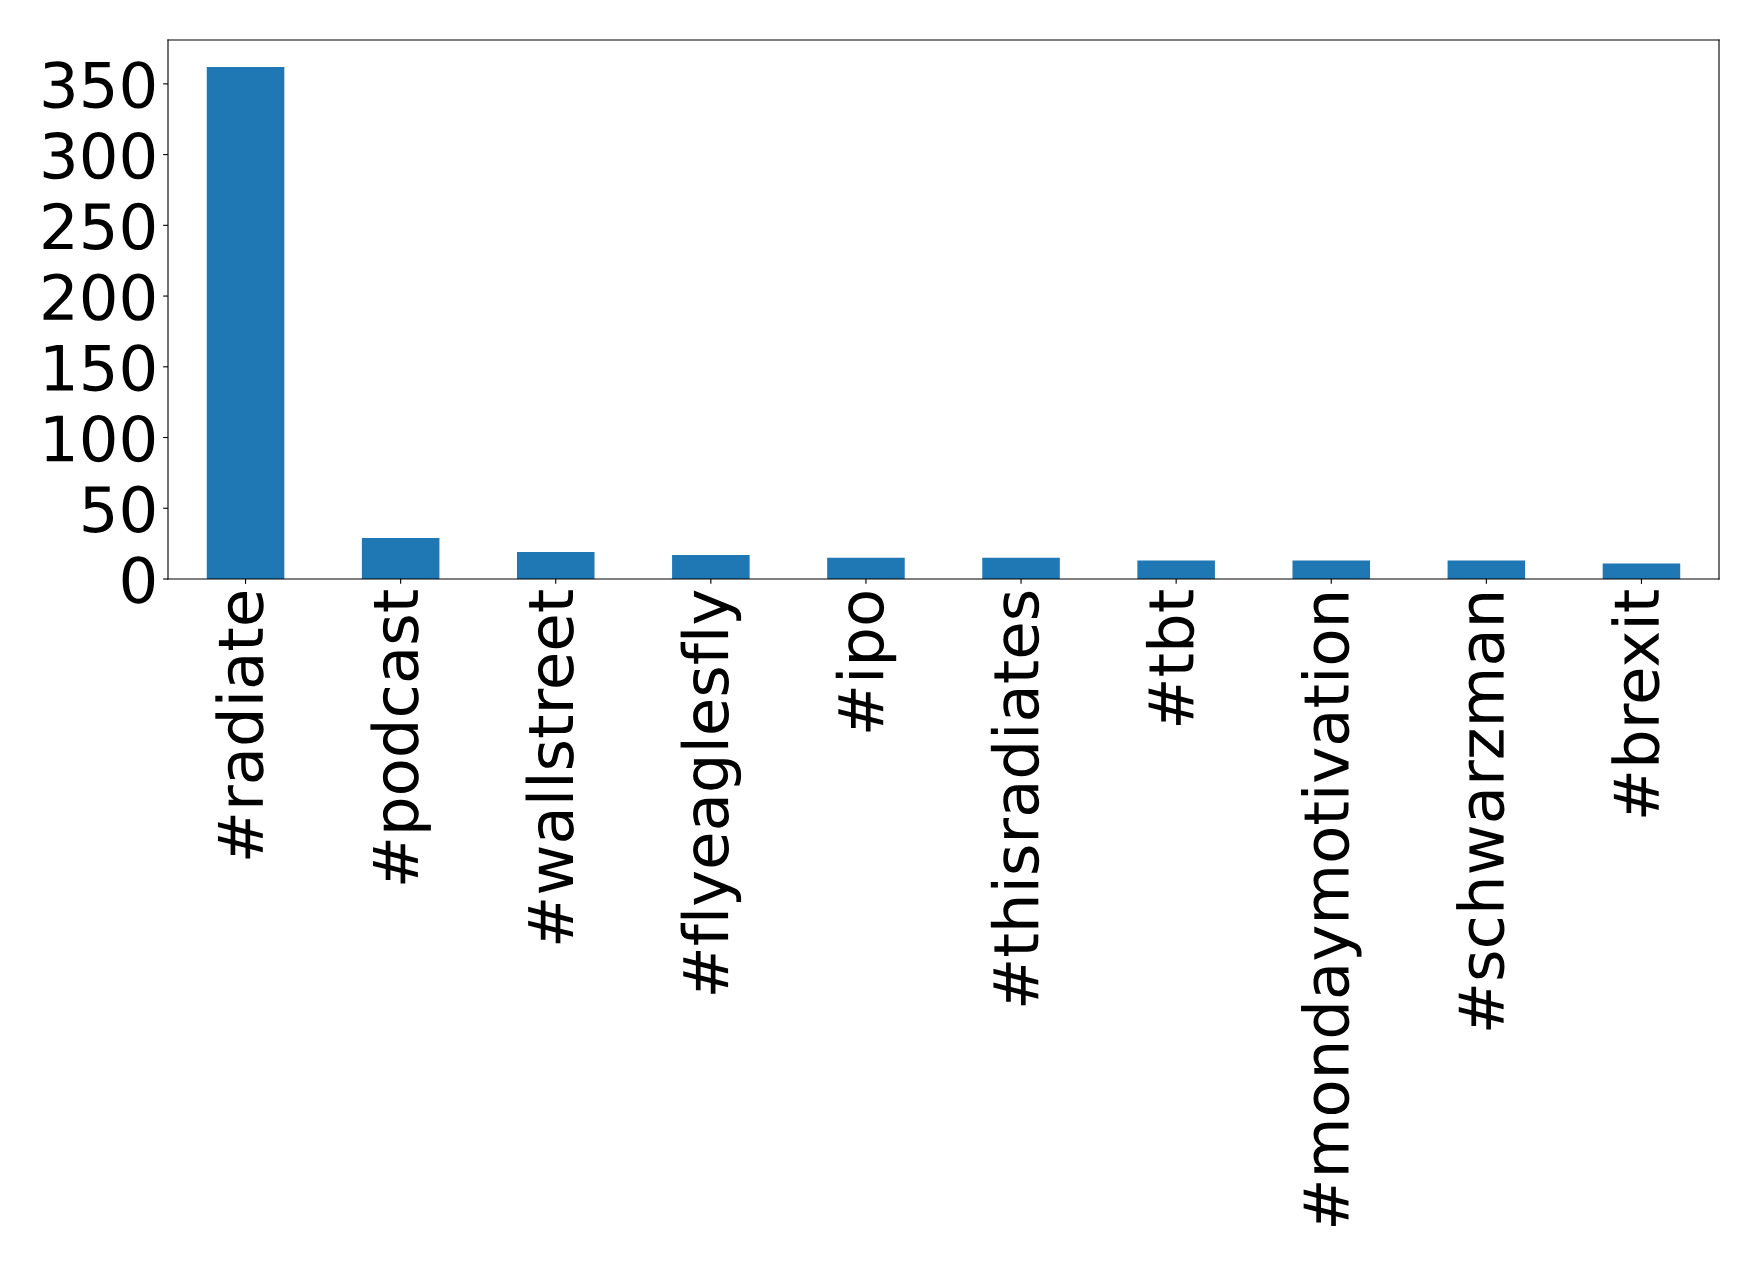  I want to click on x-tick-label: #brexit, so click(1635, 703).